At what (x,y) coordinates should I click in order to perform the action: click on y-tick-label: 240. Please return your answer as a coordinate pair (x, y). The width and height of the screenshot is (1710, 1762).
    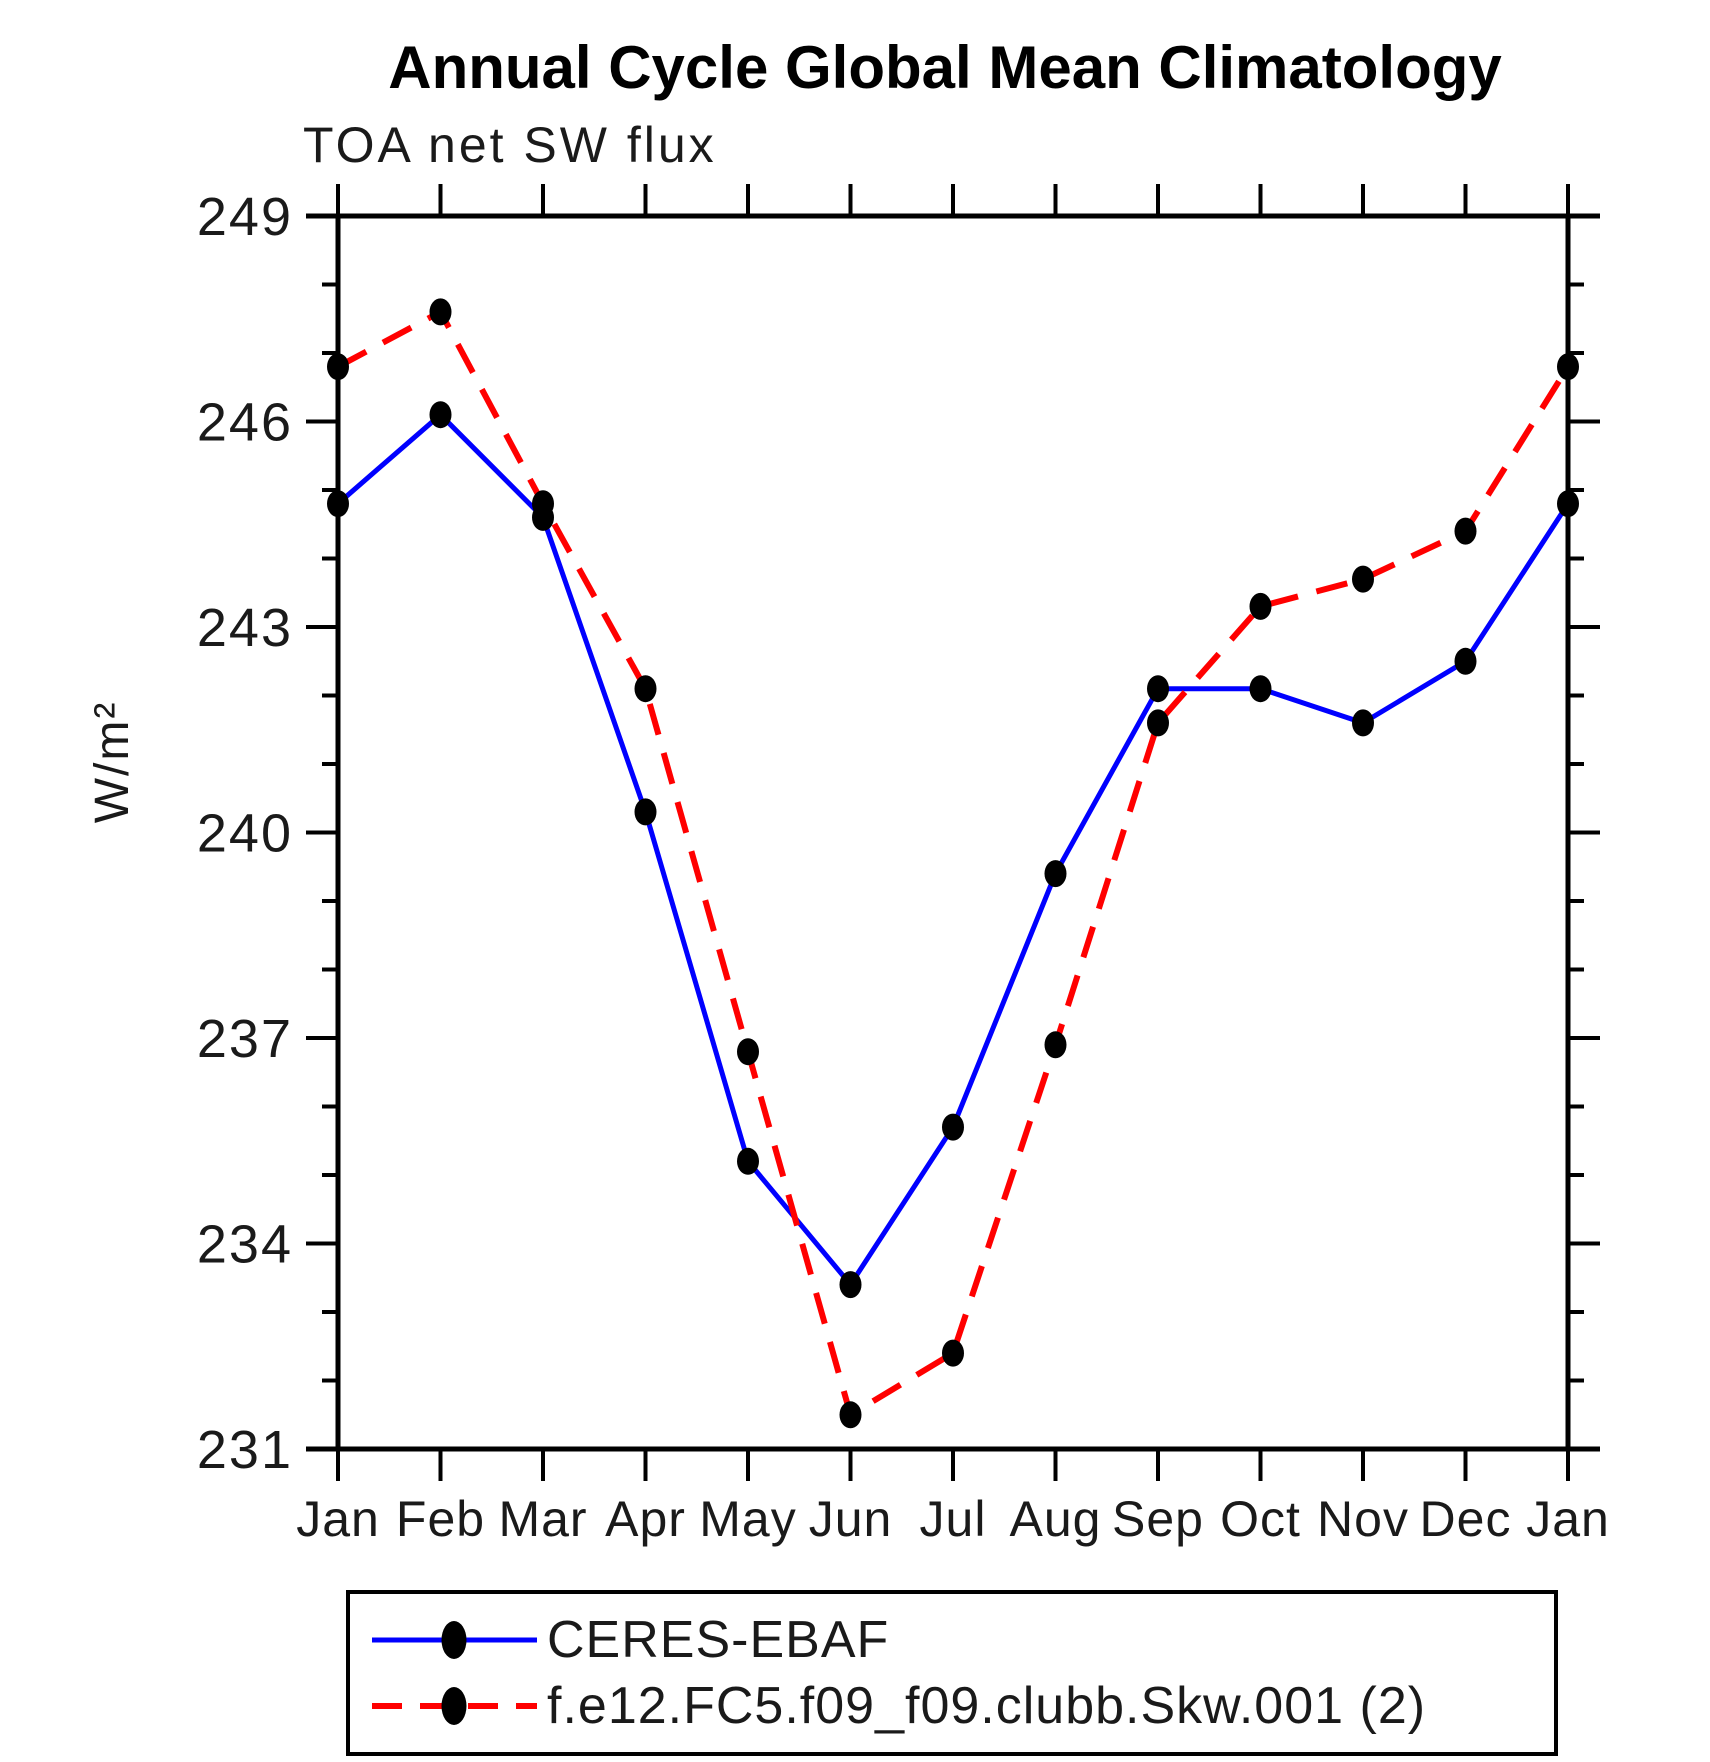
    Looking at the image, I should click on (245, 834).